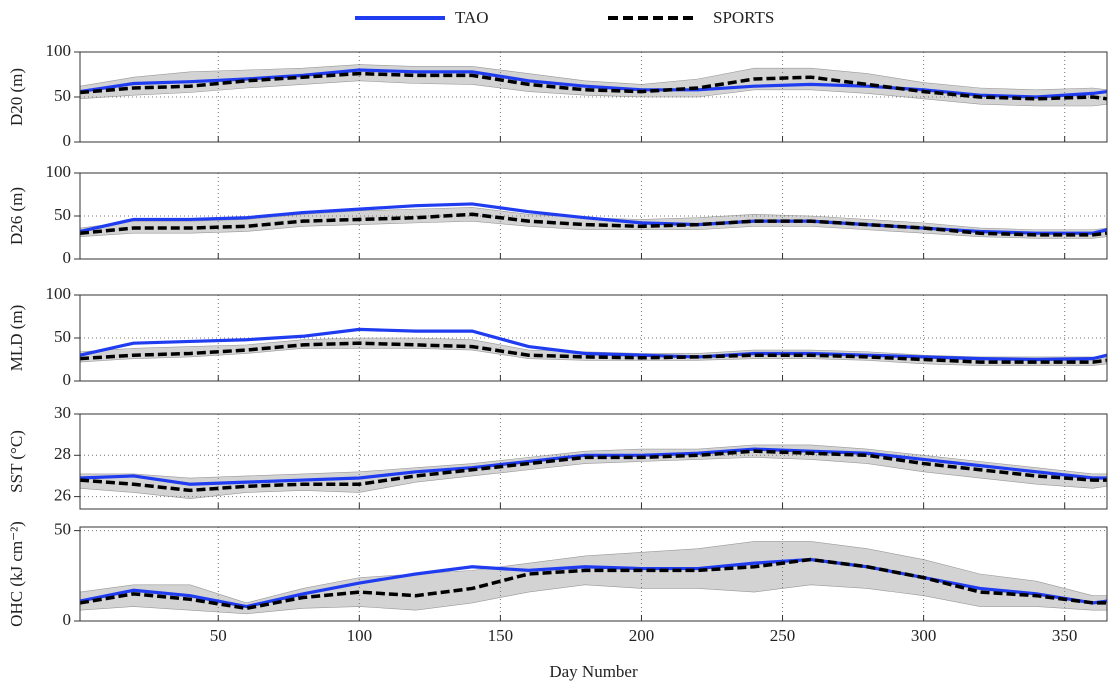  Describe the element at coordinates (642, 635) in the screenshot. I see `x-tick-label: 200` at that location.